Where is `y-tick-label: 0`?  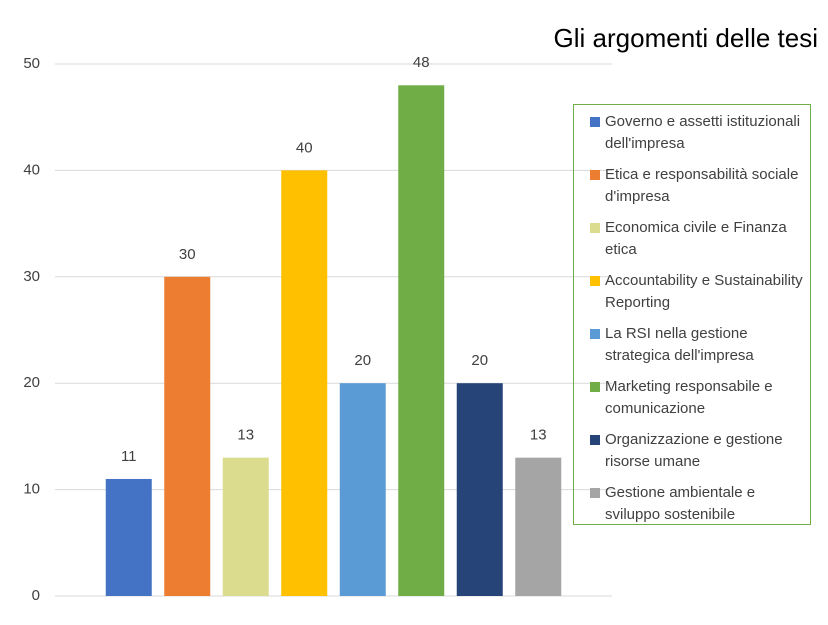
y-tick-label: 0 is located at coordinates (36, 595).